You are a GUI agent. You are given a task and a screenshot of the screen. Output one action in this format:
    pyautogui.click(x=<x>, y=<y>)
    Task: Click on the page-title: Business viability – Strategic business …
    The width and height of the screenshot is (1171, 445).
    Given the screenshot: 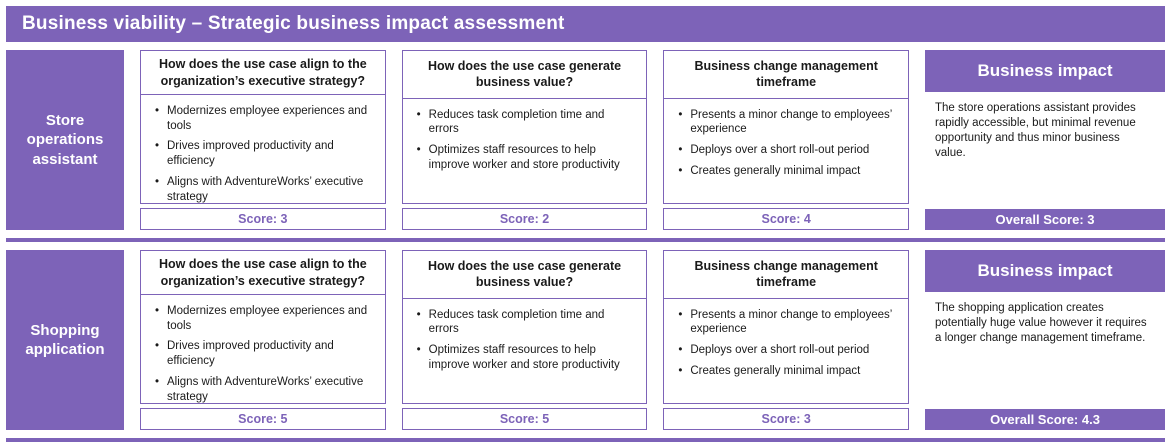 What is the action you would take?
    pyautogui.click(x=585, y=24)
    